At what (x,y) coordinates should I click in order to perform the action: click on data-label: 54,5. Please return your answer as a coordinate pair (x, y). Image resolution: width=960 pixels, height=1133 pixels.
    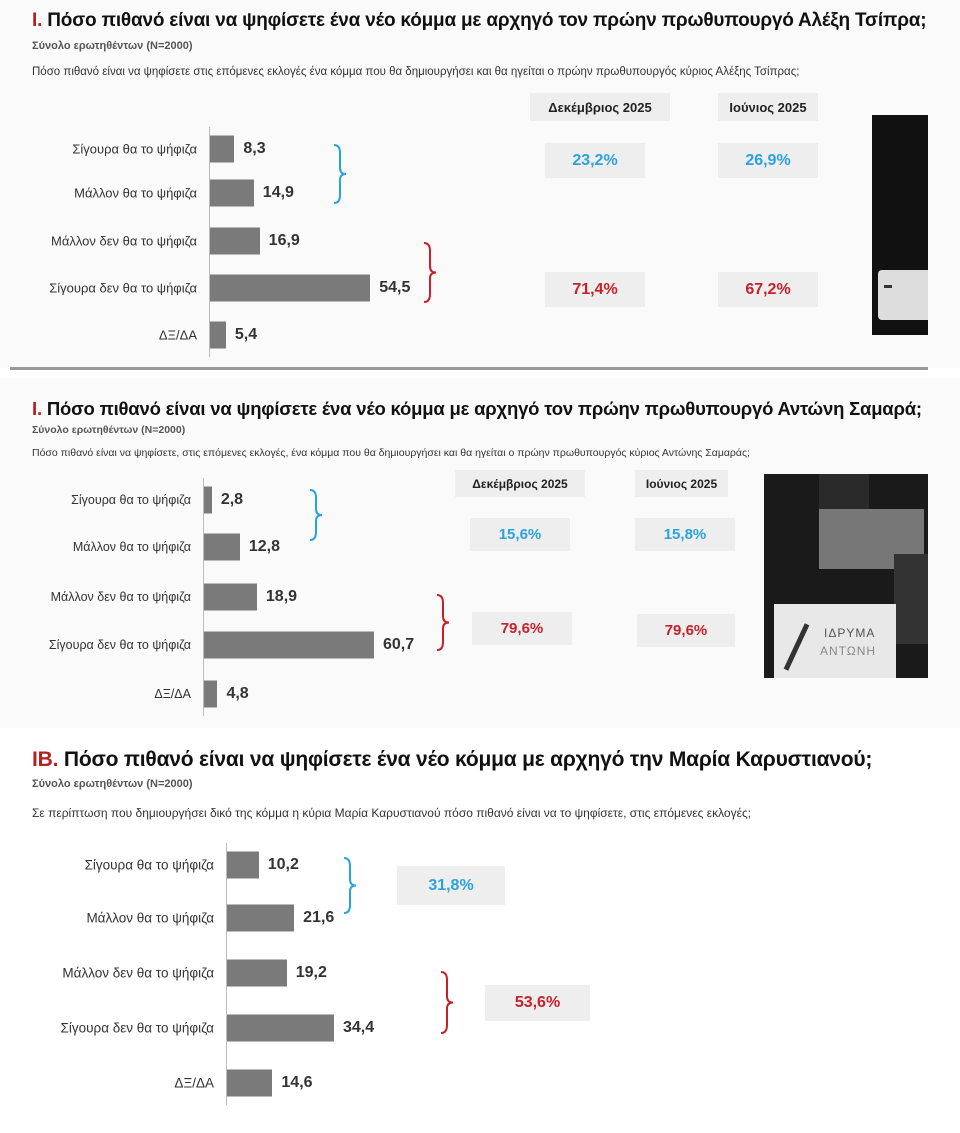
    Looking at the image, I should click on (395, 287).